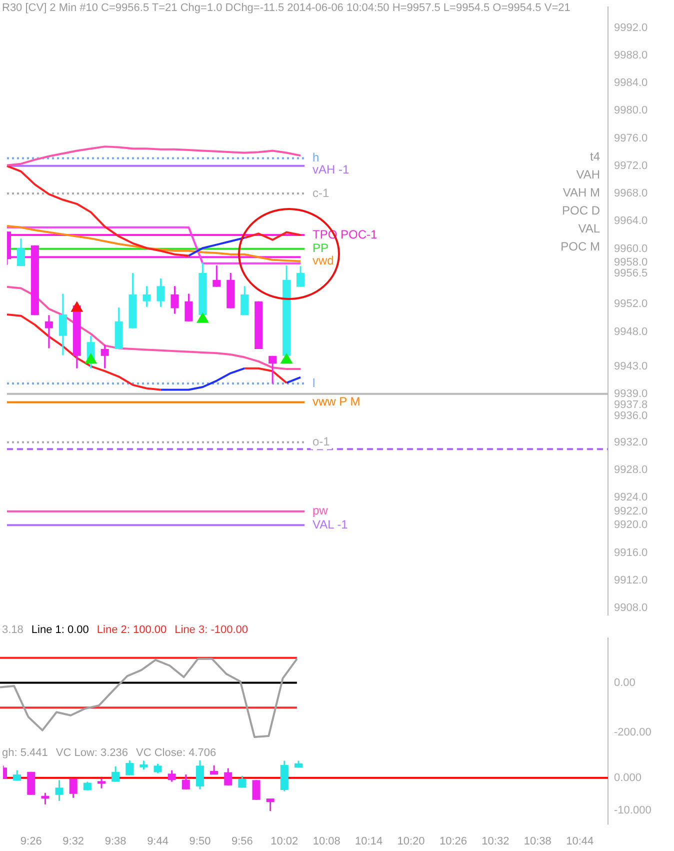  Describe the element at coordinates (369, 841) in the screenshot. I see `x-tick-label: 10:14` at that location.